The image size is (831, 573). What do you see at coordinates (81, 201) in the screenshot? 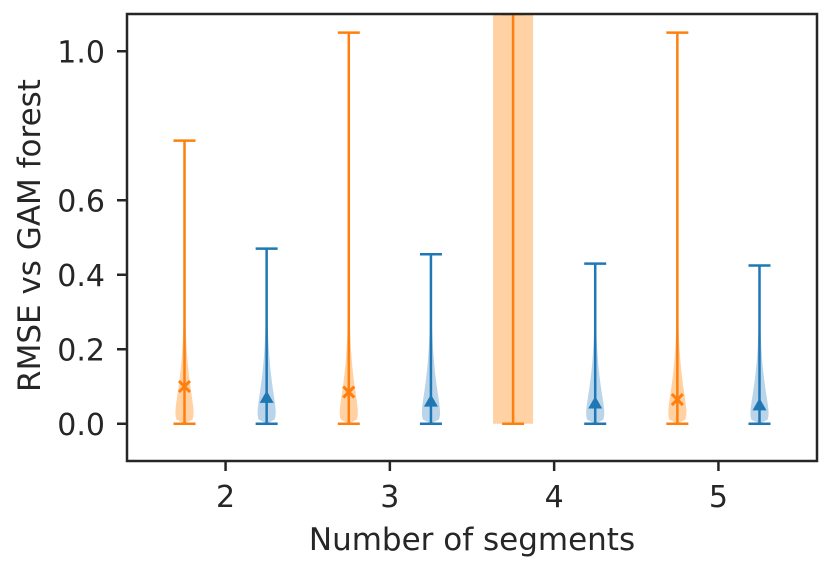
I see `y-tick-label: 0.6` at bounding box center [81, 201].